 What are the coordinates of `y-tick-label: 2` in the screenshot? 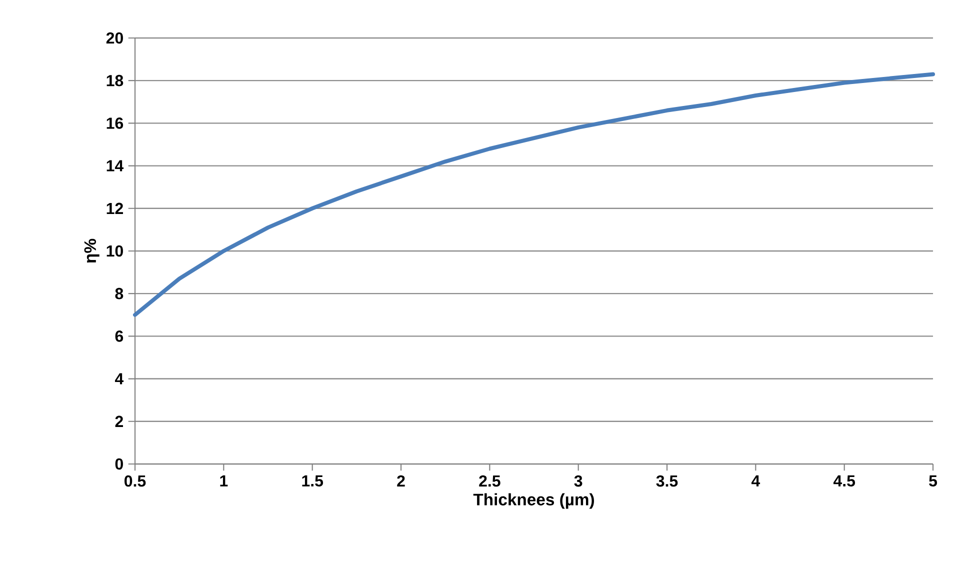 It's located at (119, 421).